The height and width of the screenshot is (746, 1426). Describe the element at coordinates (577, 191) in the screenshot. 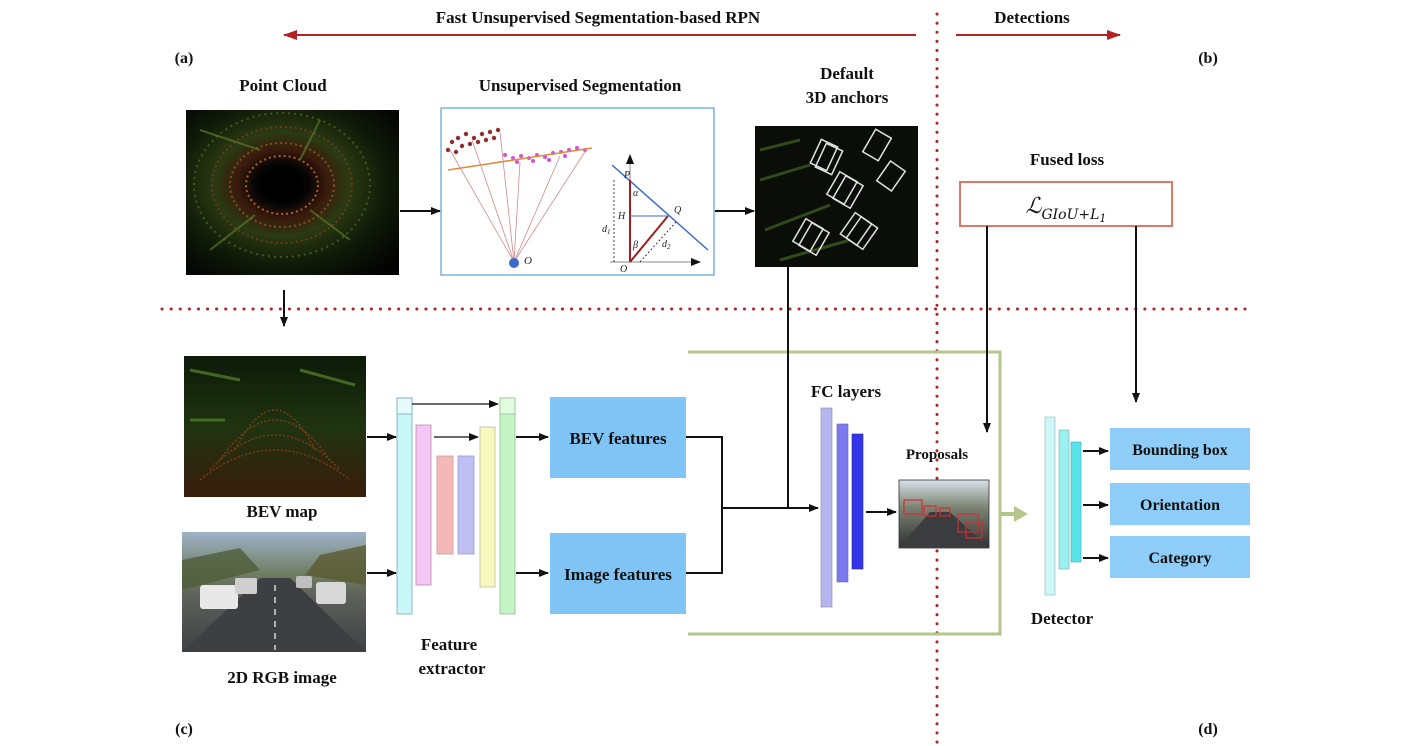

I see `segmentation-diagram: O P Q H O α β d1 d2` at that location.